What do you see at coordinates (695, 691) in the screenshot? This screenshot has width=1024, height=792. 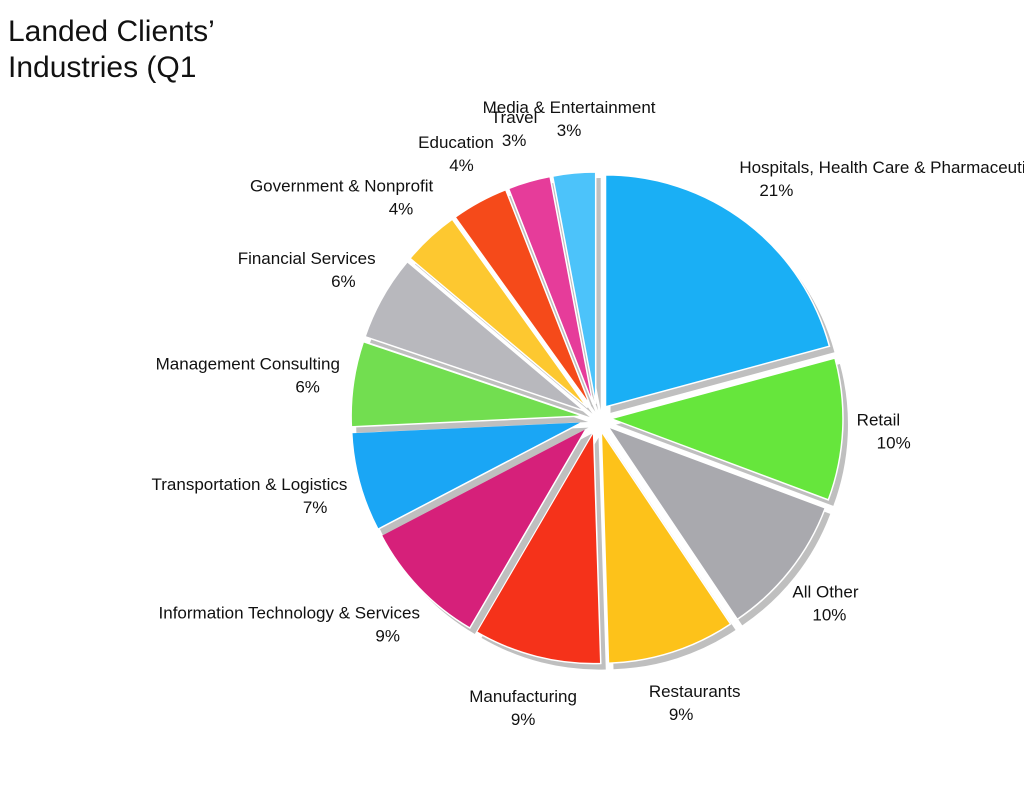 I see `slice-label: Restaurants` at bounding box center [695, 691].